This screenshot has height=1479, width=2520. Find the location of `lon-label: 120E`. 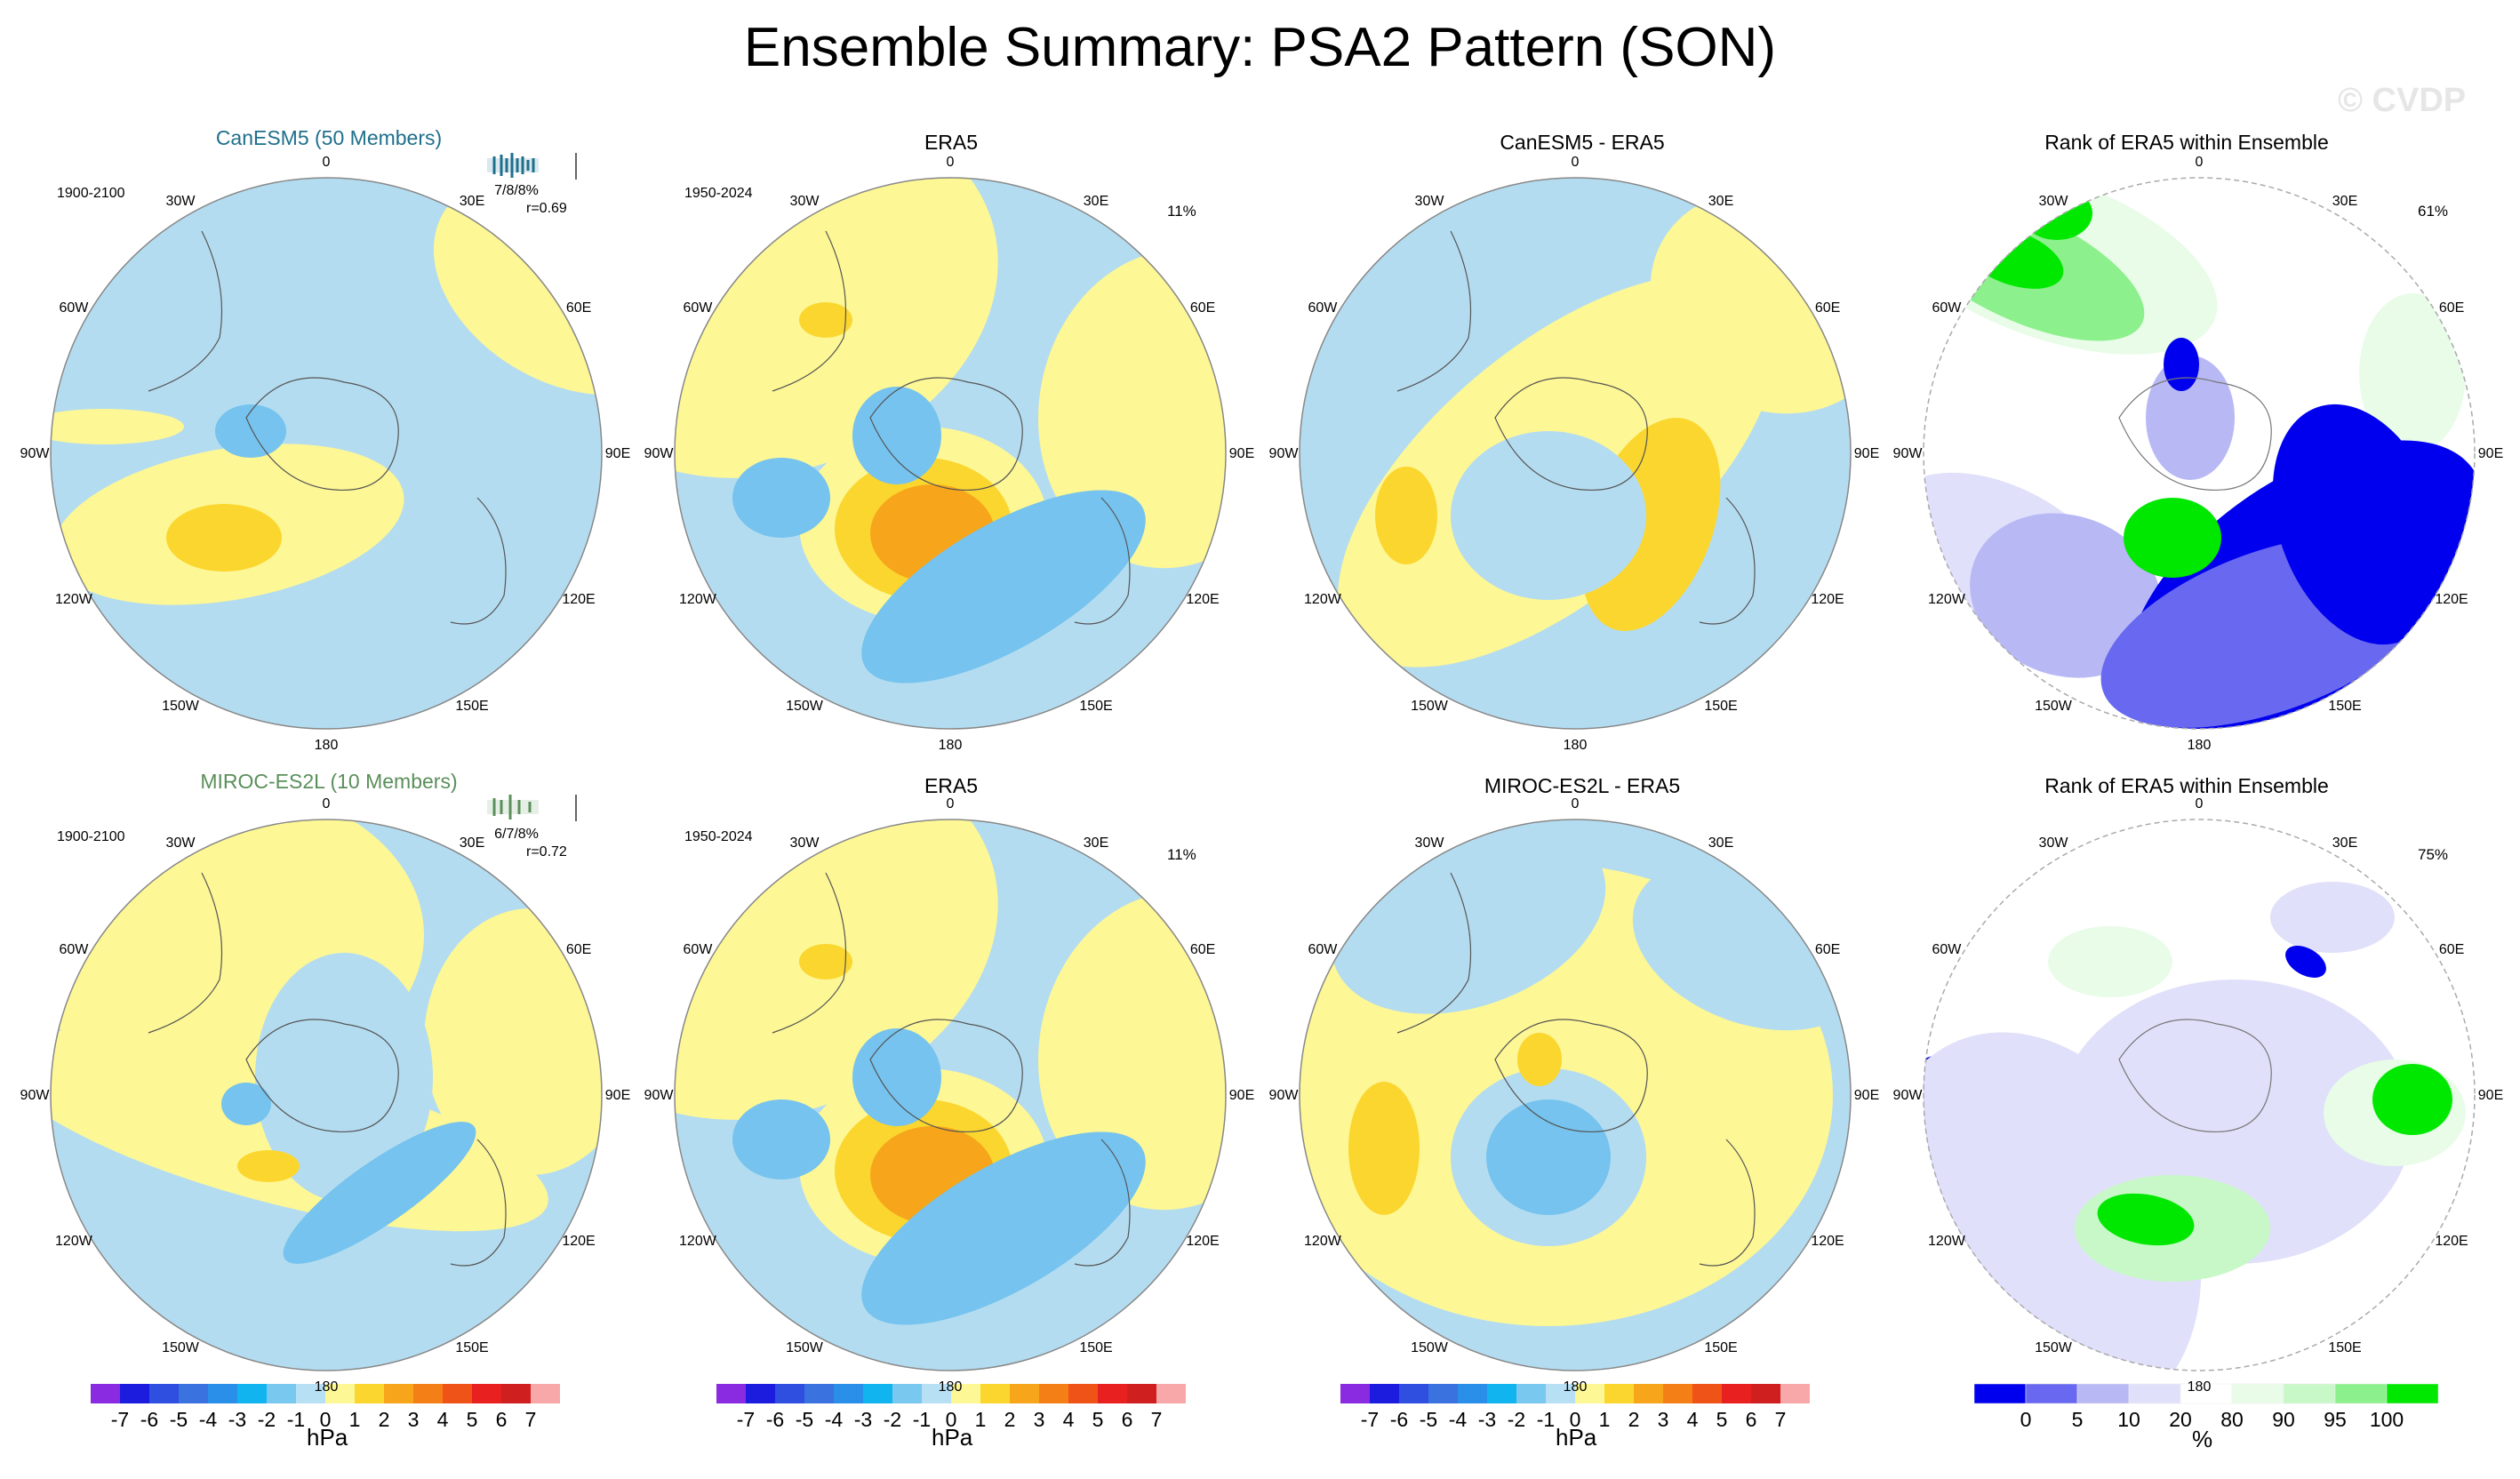

lon-label: 120E is located at coordinates (578, 599).